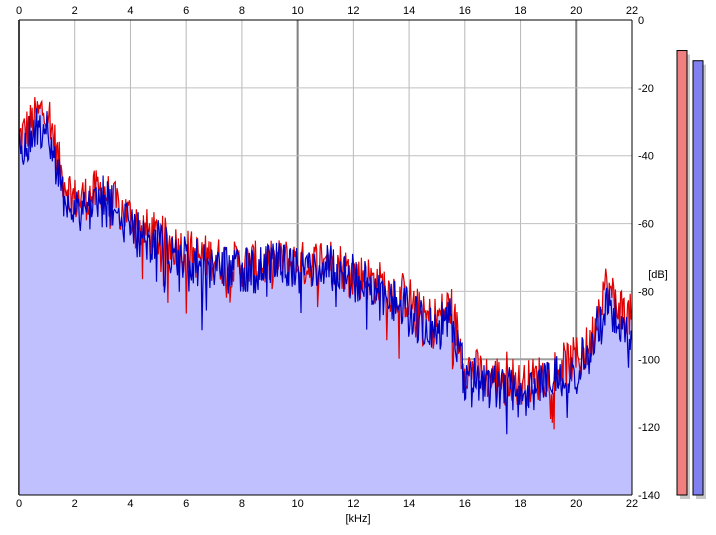  What do you see at coordinates (409, 504) in the screenshot?
I see `x-tick-label-bottom: 14` at bounding box center [409, 504].